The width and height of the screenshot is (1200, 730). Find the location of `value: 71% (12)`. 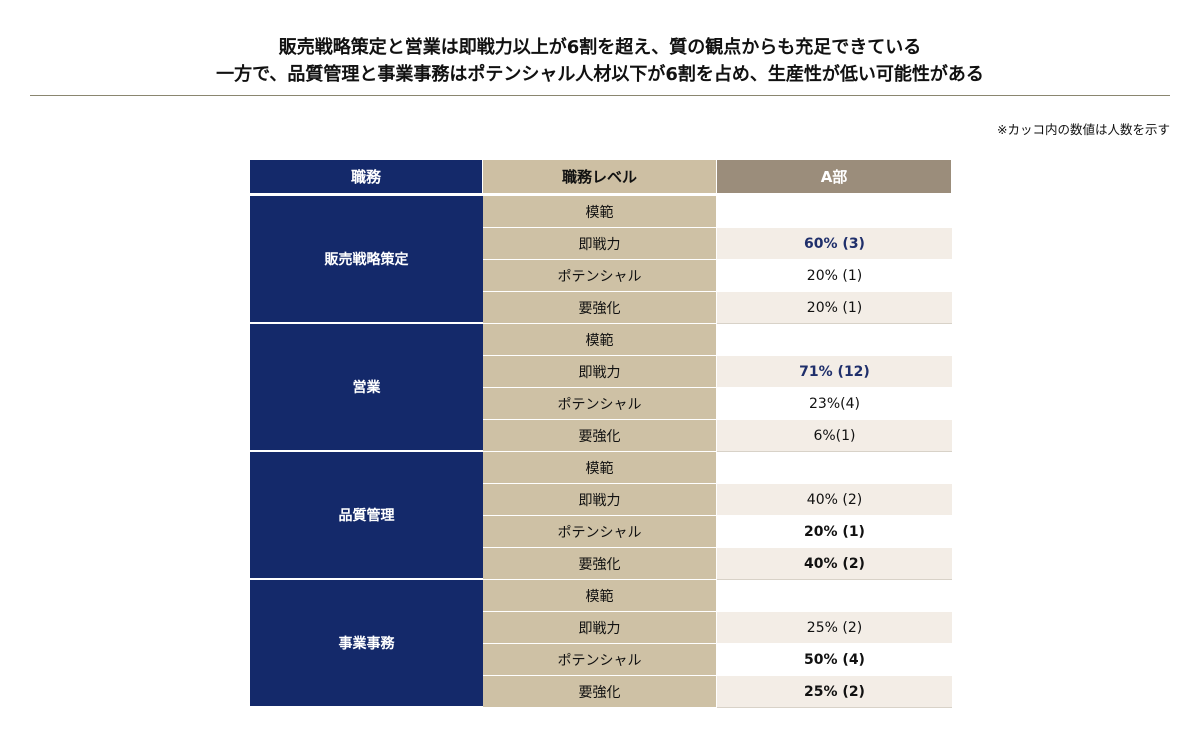

value: 71% (12) is located at coordinates (834, 372).